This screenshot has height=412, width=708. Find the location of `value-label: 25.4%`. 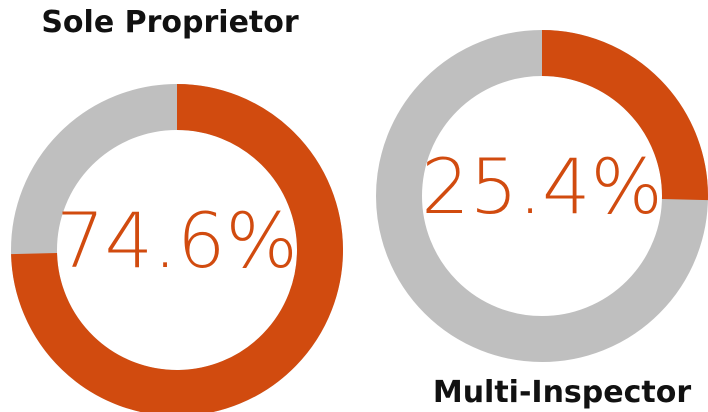

value-label: 25.4% is located at coordinates (541, 186).